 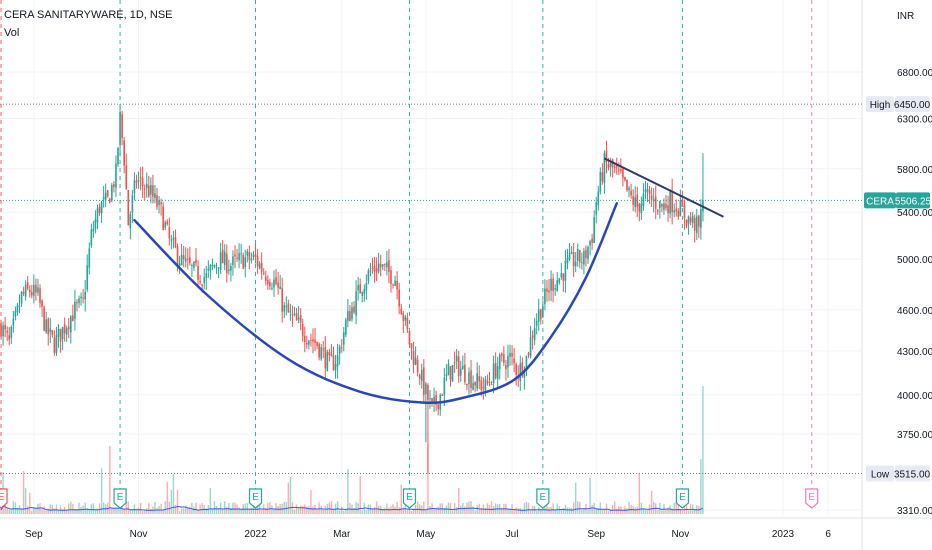 I want to click on marker-tag, so click(x=880, y=104).